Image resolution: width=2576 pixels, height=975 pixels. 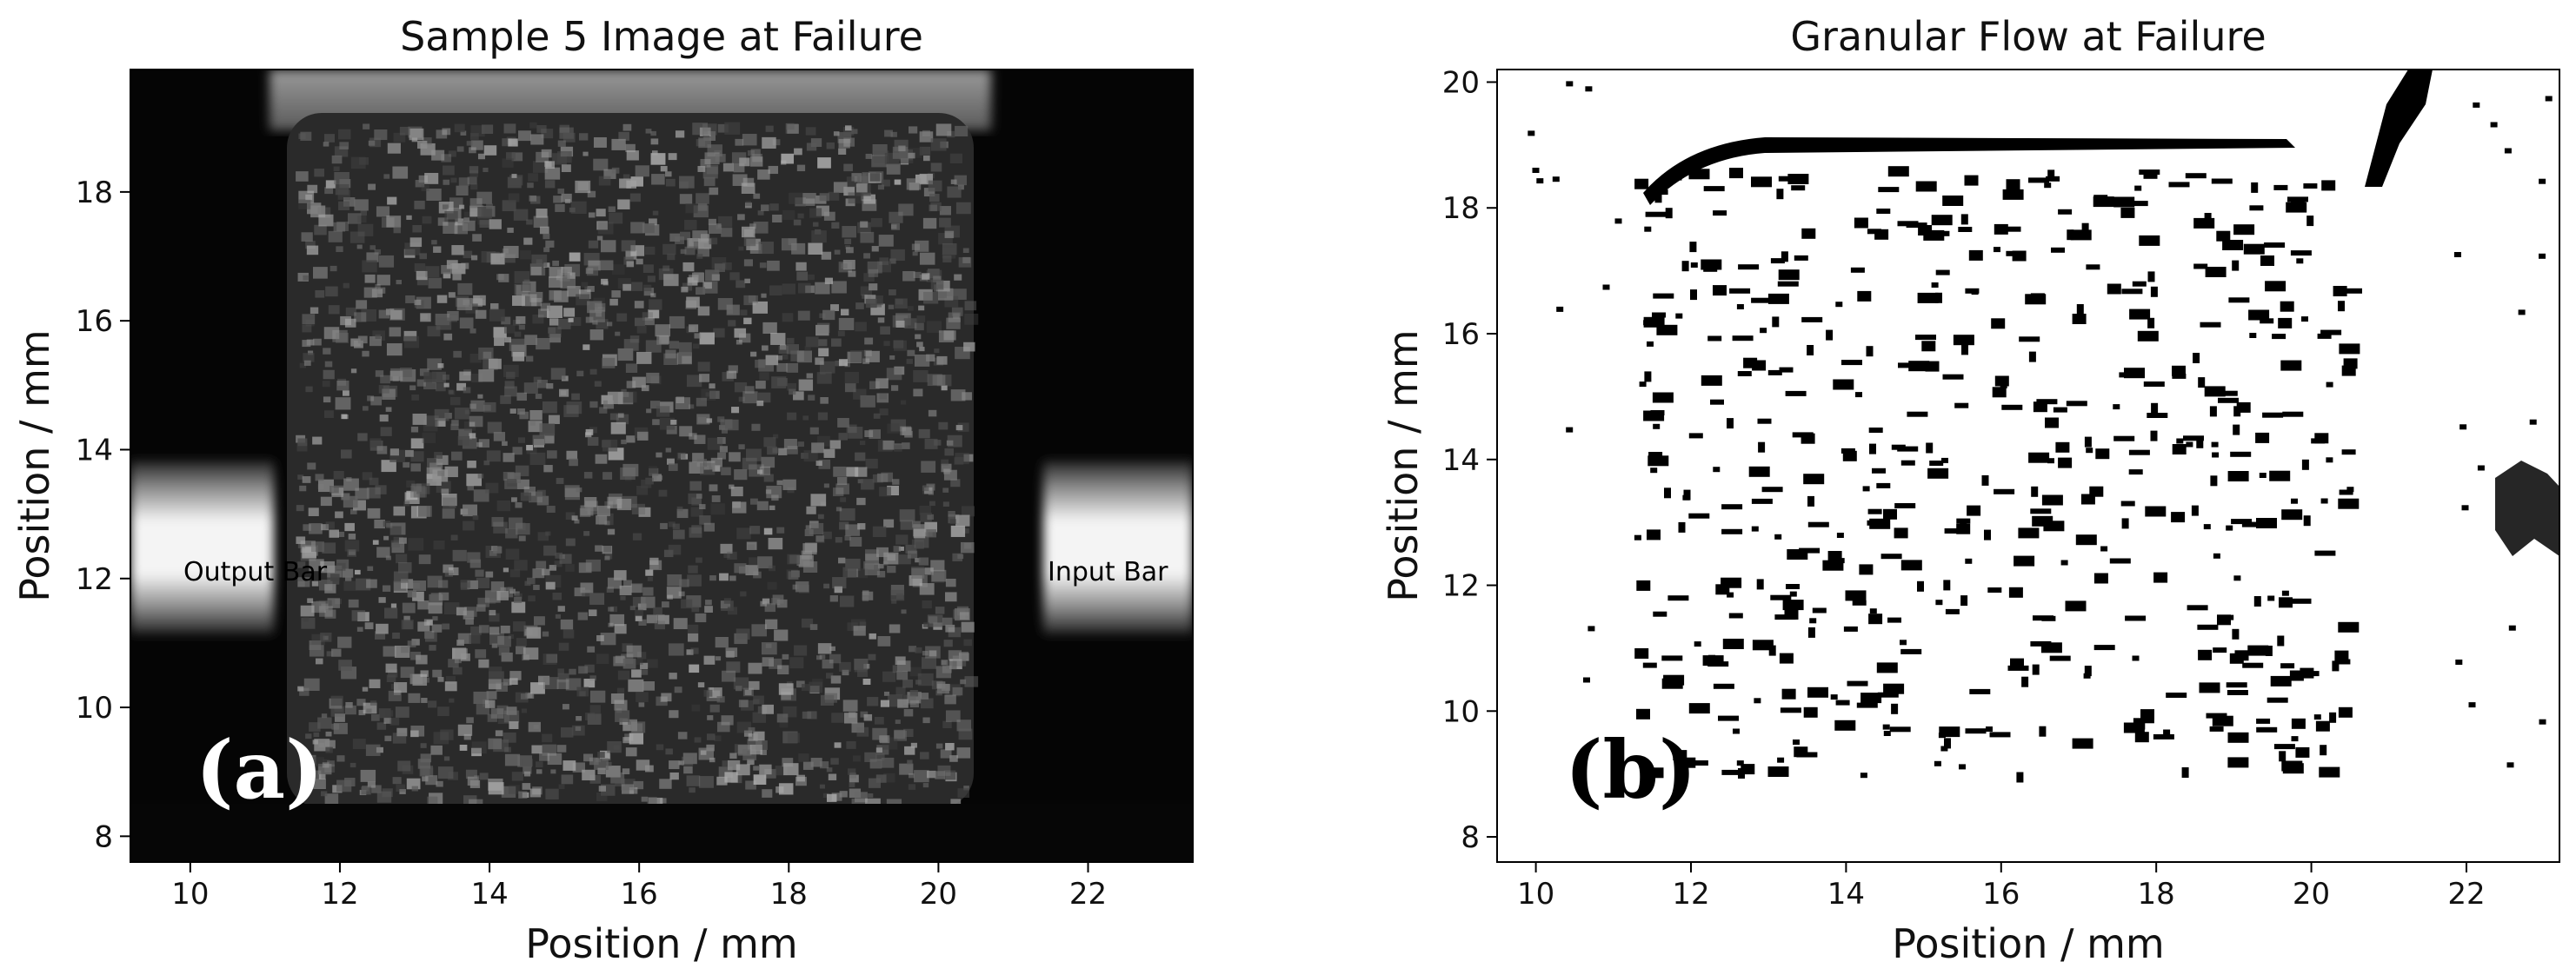 What do you see at coordinates (2001, 895) in the screenshot?
I see `x-tick-label: 16` at bounding box center [2001, 895].